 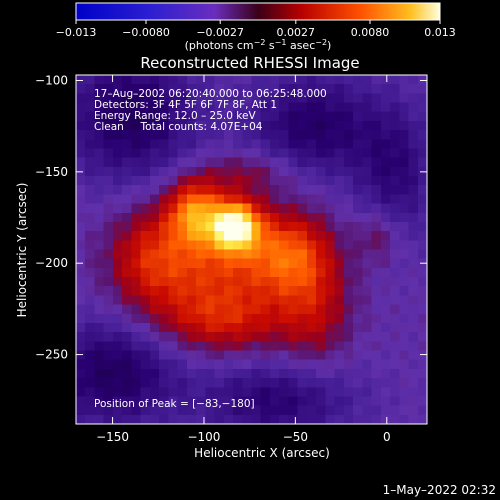 I want to click on colorbar-tick-label: 0.0080, so click(x=370, y=32).